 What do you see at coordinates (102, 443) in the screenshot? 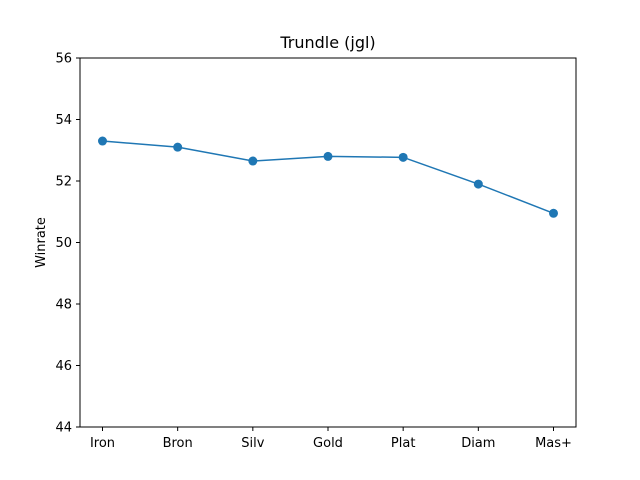
I see `x-tick-label: Iron` at bounding box center [102, 443].